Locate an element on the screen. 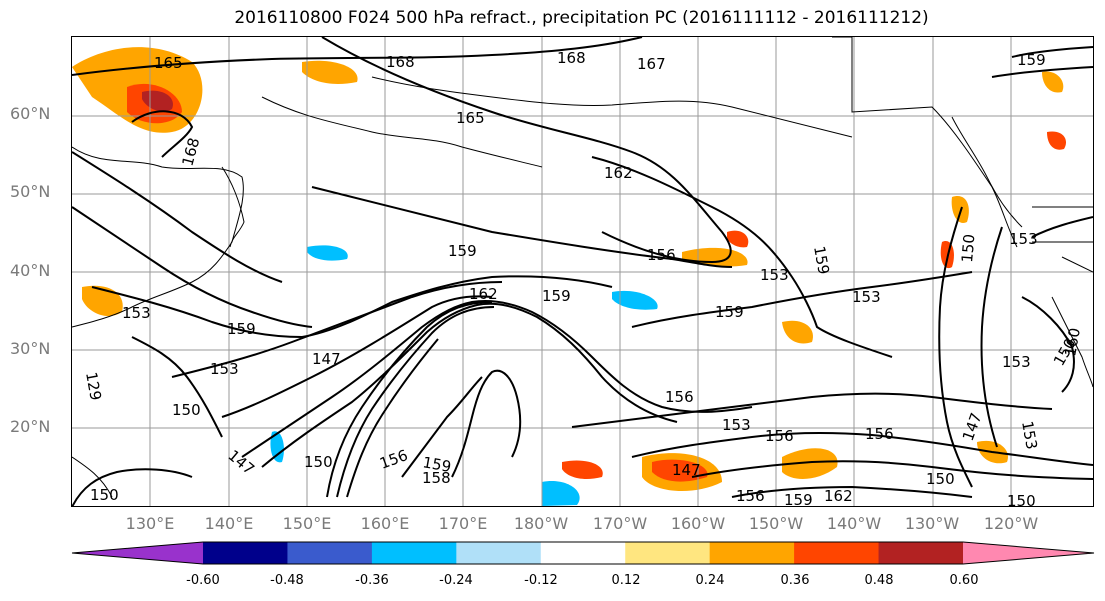 Image resolution: width=1105 pixels, height=601 pixels. contour-label: 165 is located at coordinates (168, 63).